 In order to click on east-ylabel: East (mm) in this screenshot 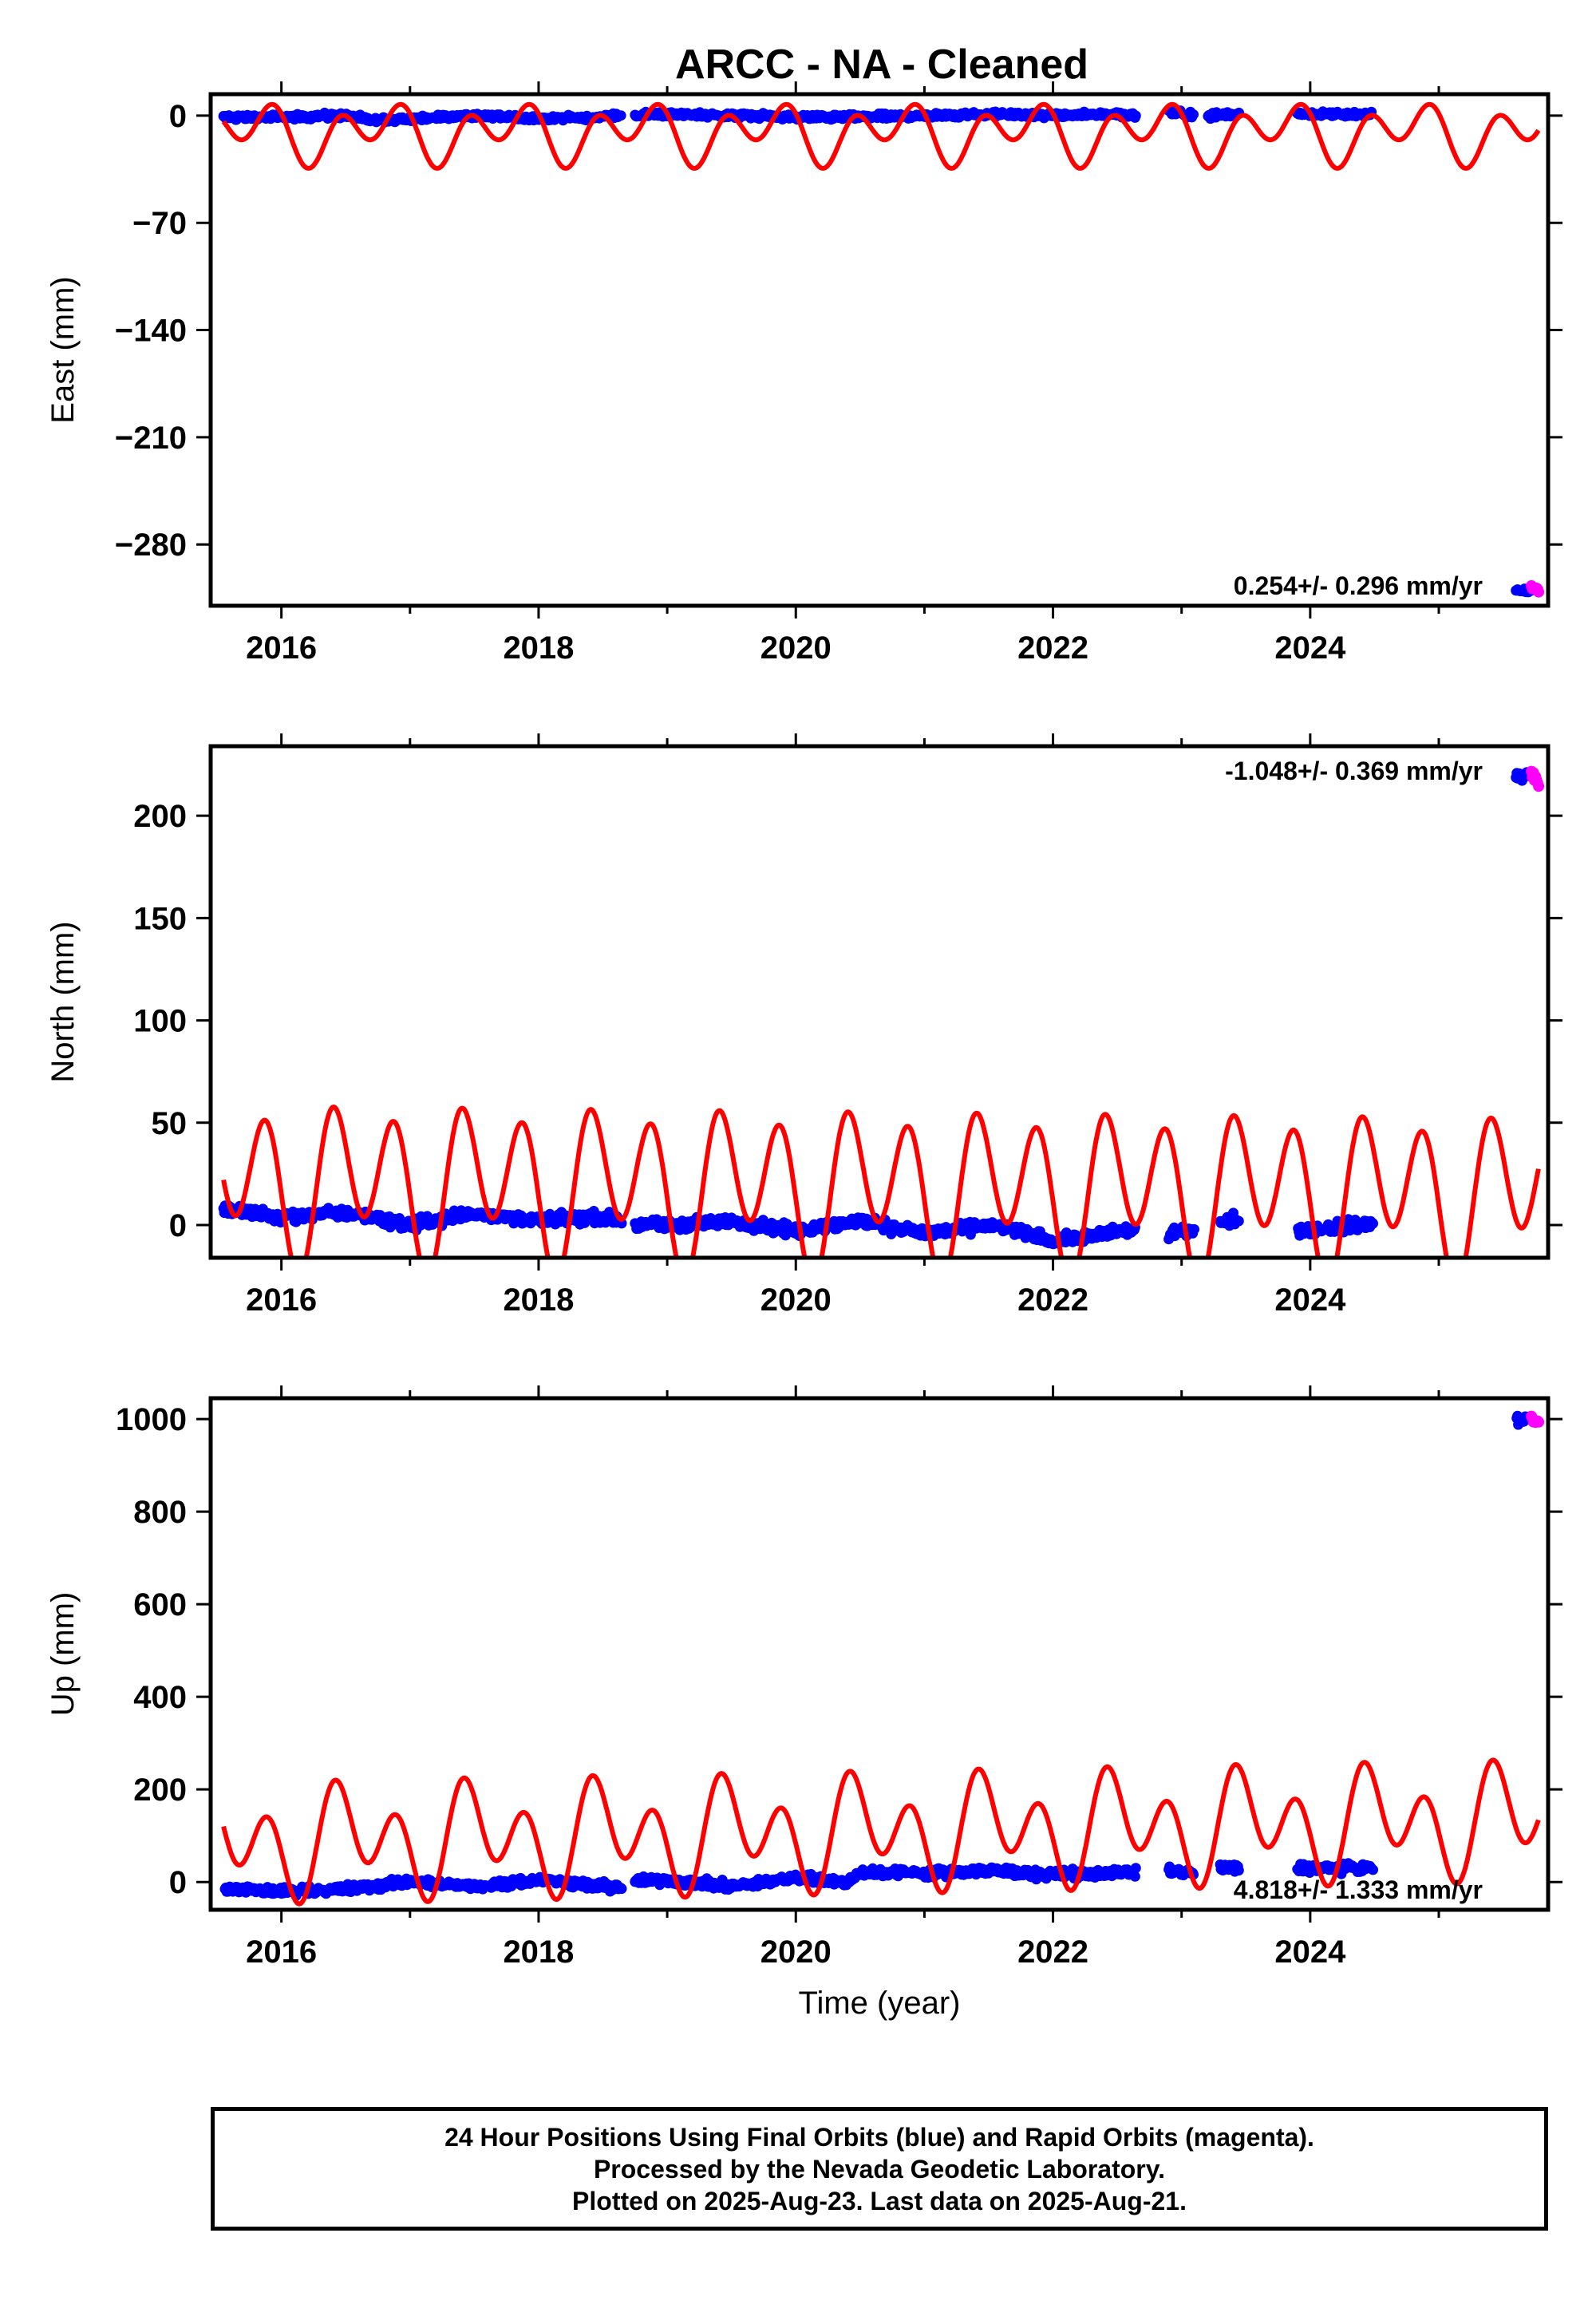, I will do `click(63, 349)`.